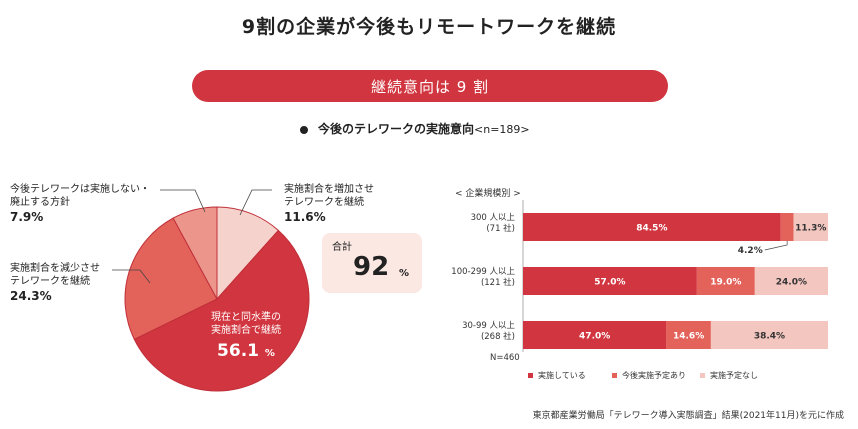  I want to click on total-unit: %, so click(404, 273).